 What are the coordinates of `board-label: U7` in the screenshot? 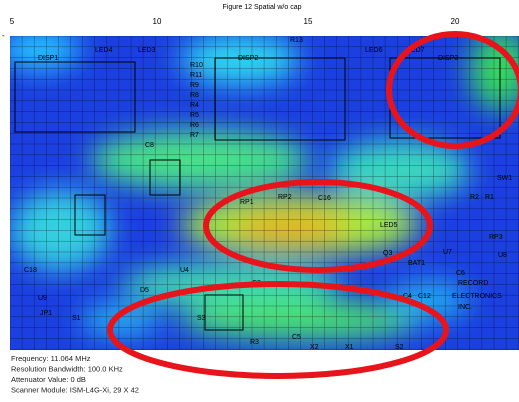 It's located at (447, 252).